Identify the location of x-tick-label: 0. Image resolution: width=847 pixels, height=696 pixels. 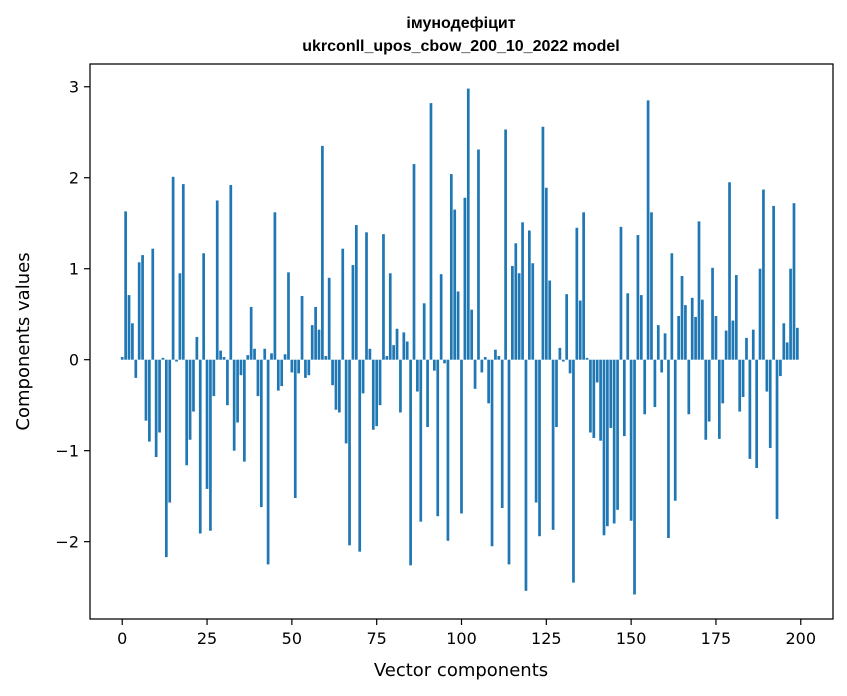
(122, 638).